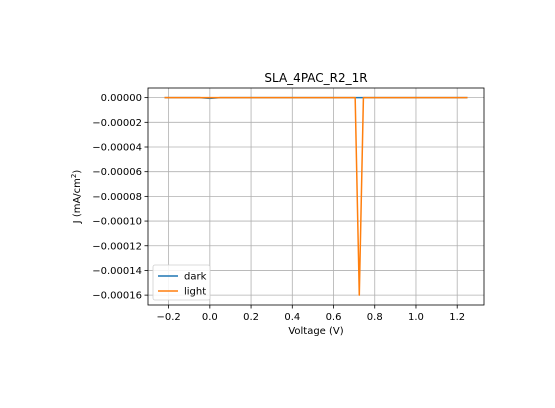 The image size is (555, 408). What do you see at coordinates (375, 317) in the screenshot?
I see `x-tick-label: 0.8` at bounding box center [375, 317].